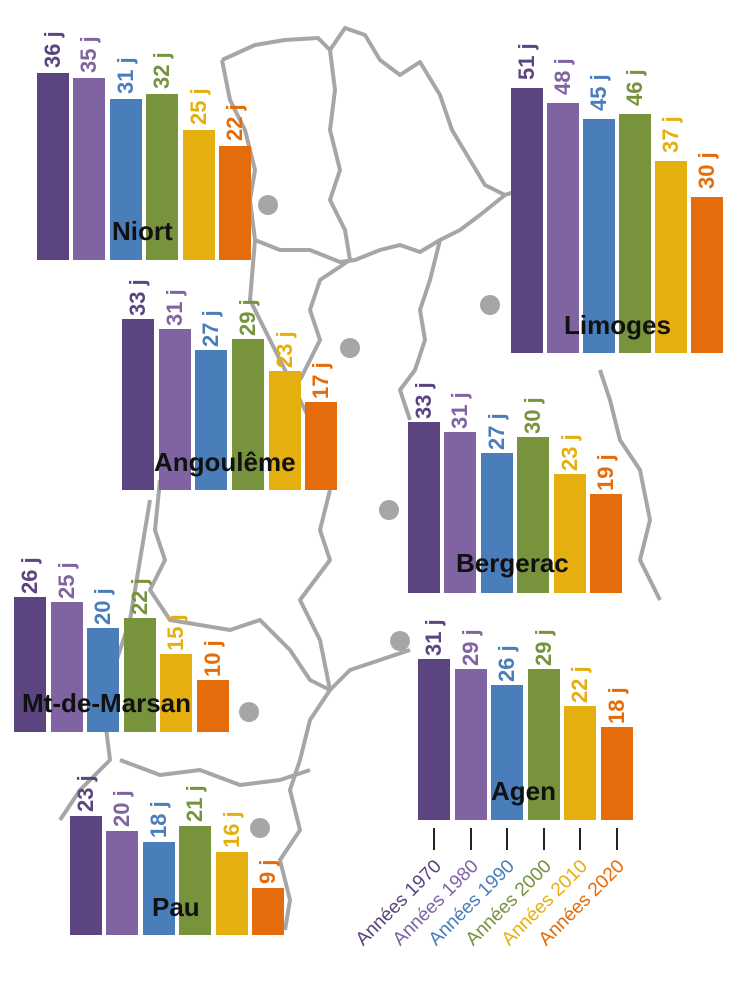  Describe the element at coordinates (433, 637) in the screenshot. I see `value-label: 31 j` at that location.